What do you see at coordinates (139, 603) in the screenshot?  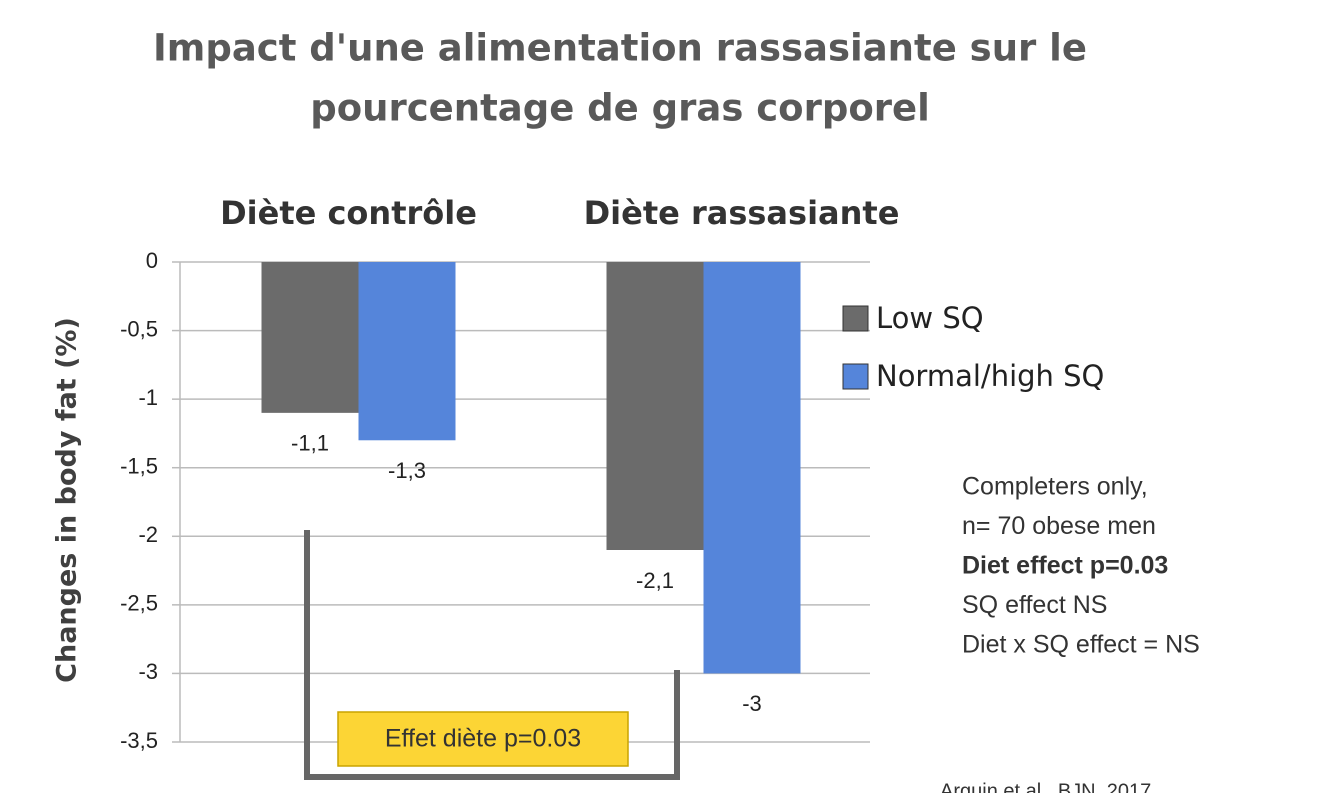 I see `y-tick-label: -2,5` at bounding box center [139, 603].